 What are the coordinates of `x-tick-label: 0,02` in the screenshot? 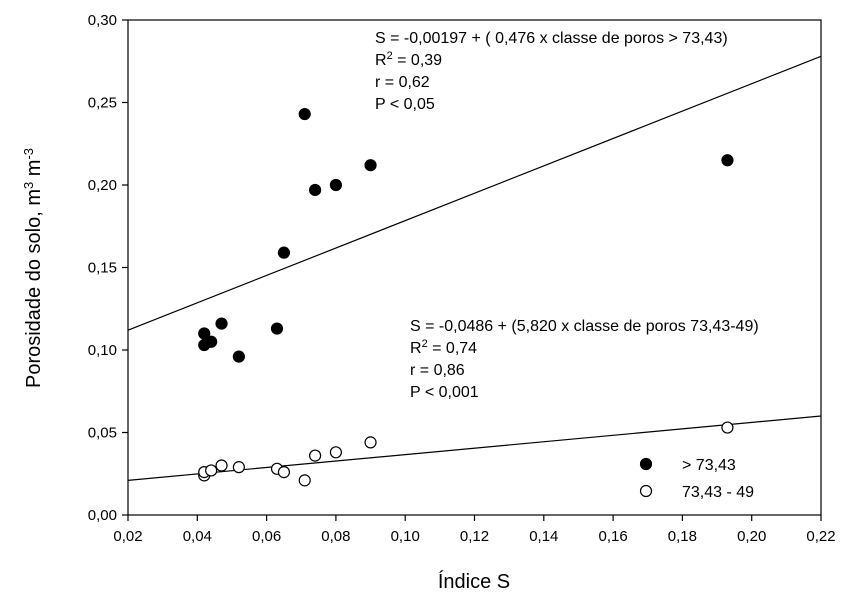 It's located at (127, 536).